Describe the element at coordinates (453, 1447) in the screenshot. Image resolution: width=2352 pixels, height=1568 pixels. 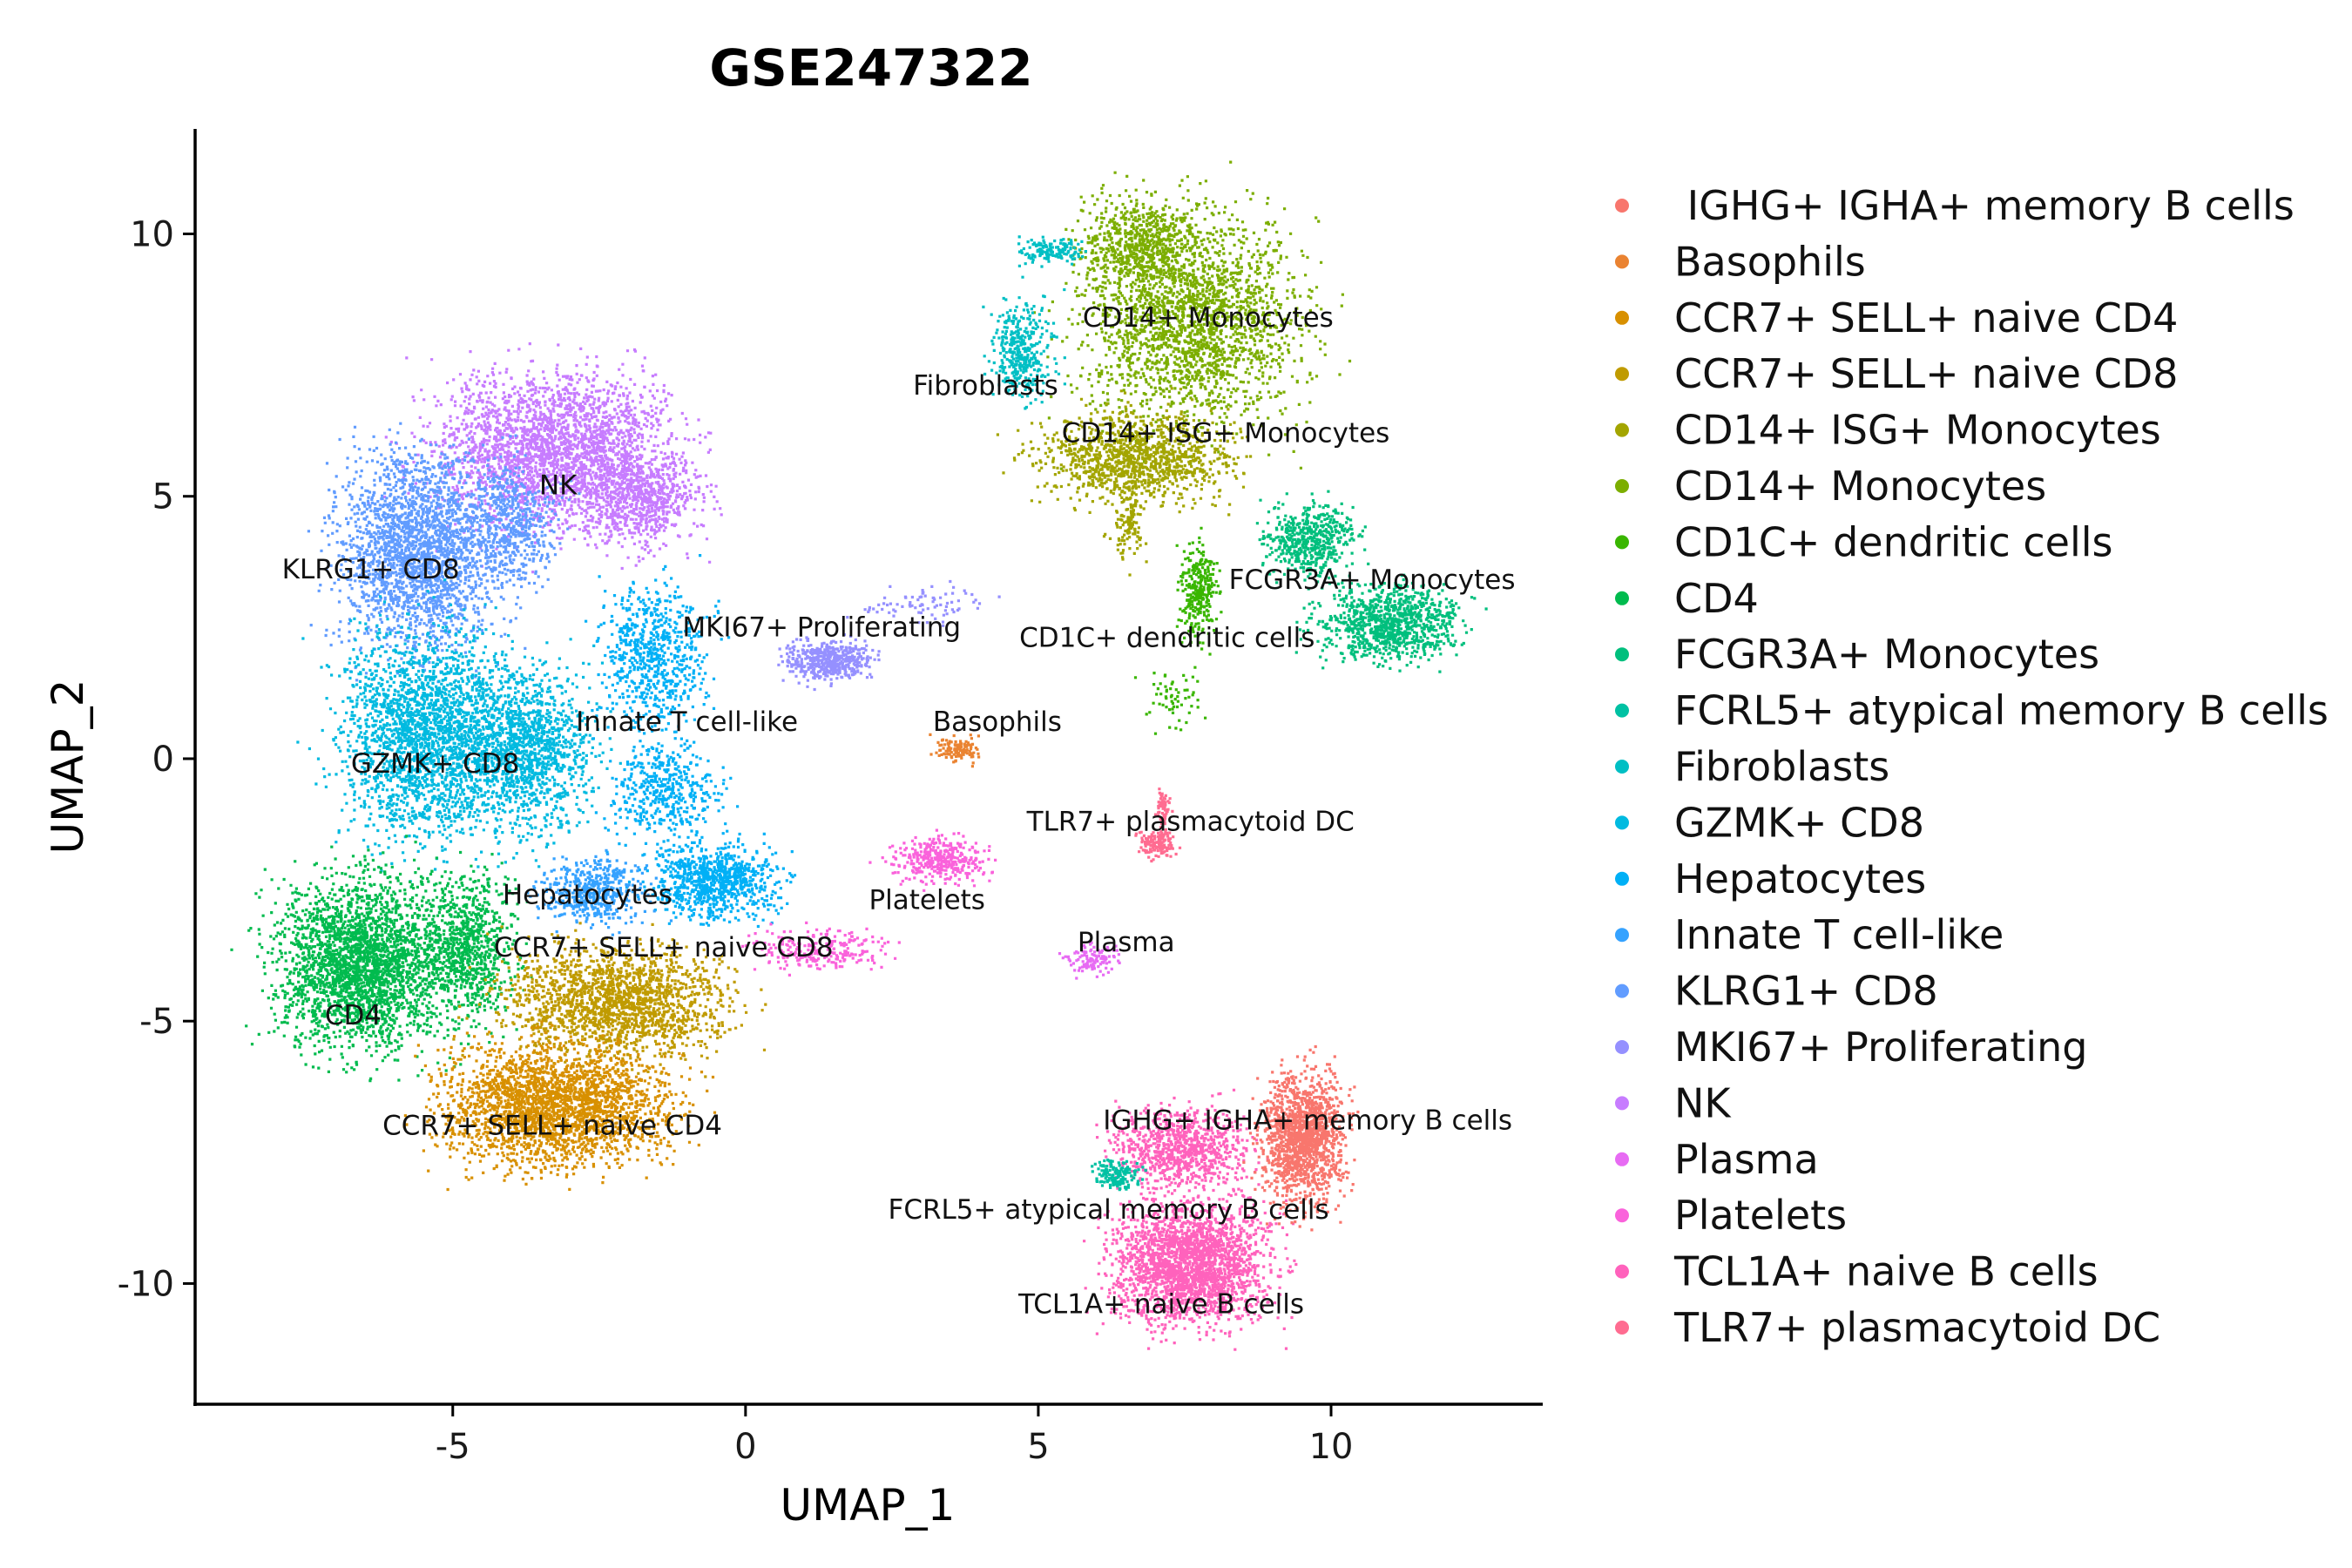
I see `x-tick-label: -5` at that location.